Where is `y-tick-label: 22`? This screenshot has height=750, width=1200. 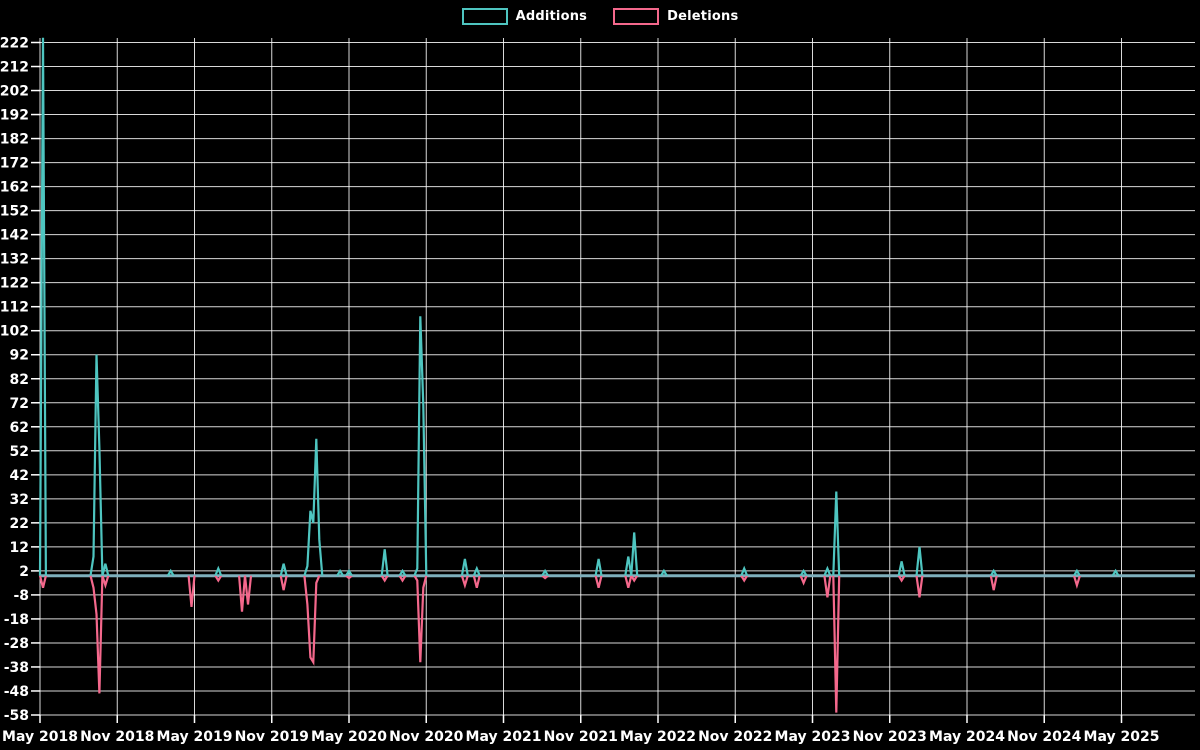
y-tick-label: 22 is located at coordinates (19, 524).